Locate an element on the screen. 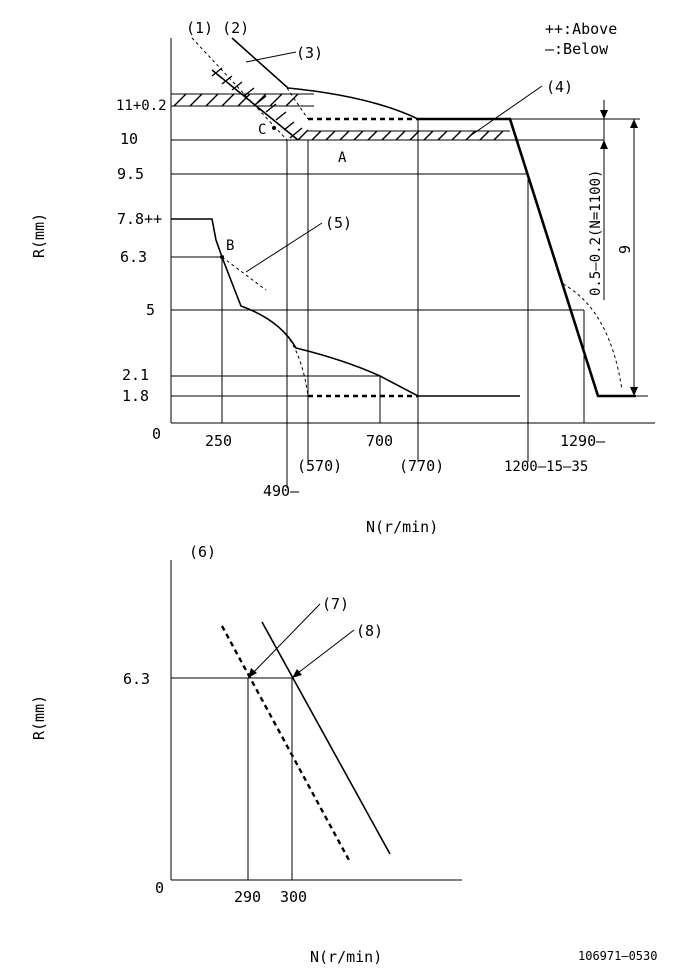 Image resolution: width=681 pixels, height=979 pixels. full-load-line is located at coordinates (527, 257).